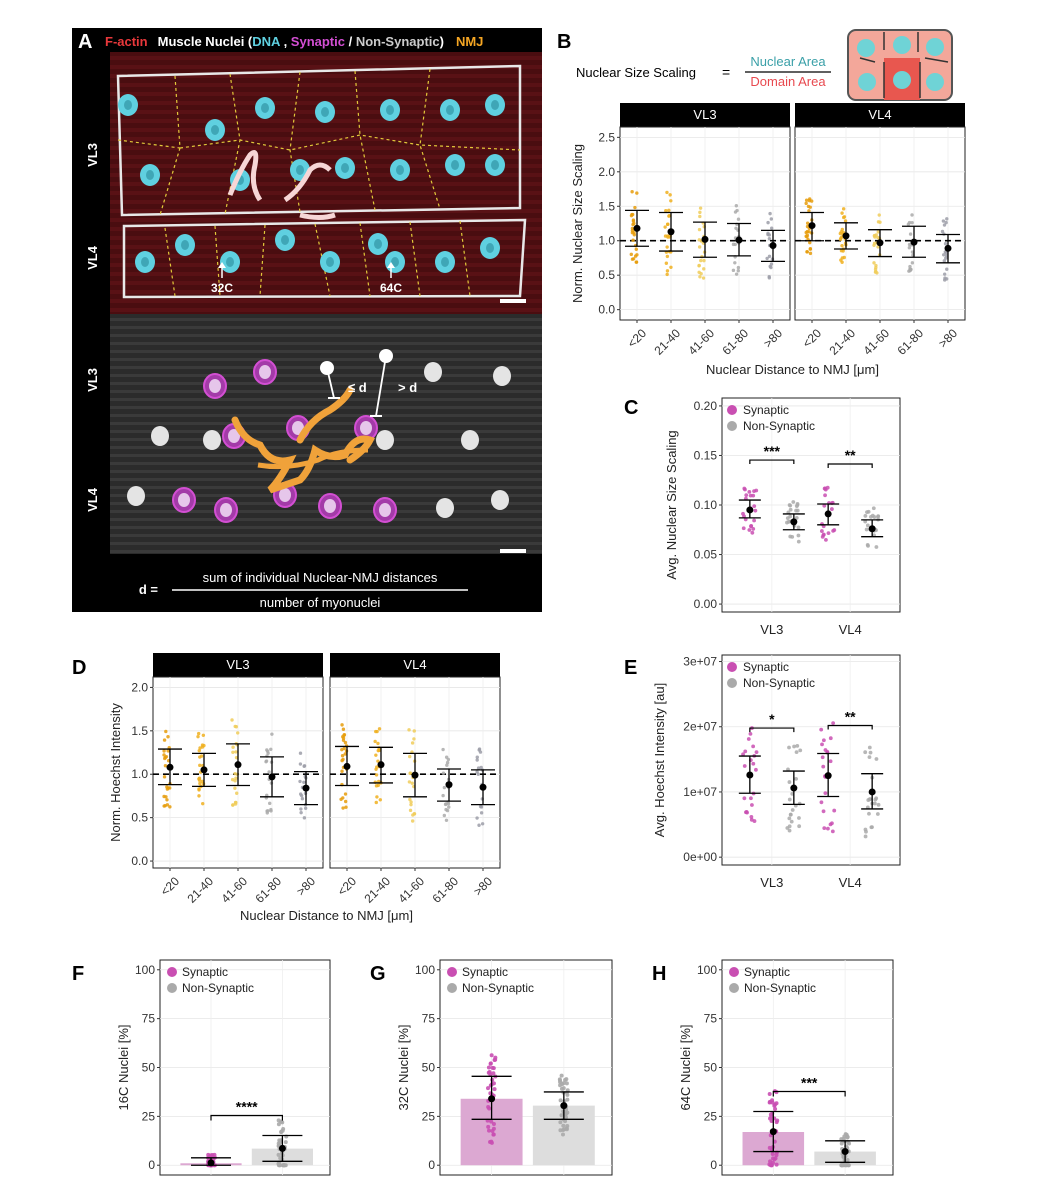  Describe the element at coordinates (704, 114) in the screenshot. I see `facet-strip-label: VL3` at that location.